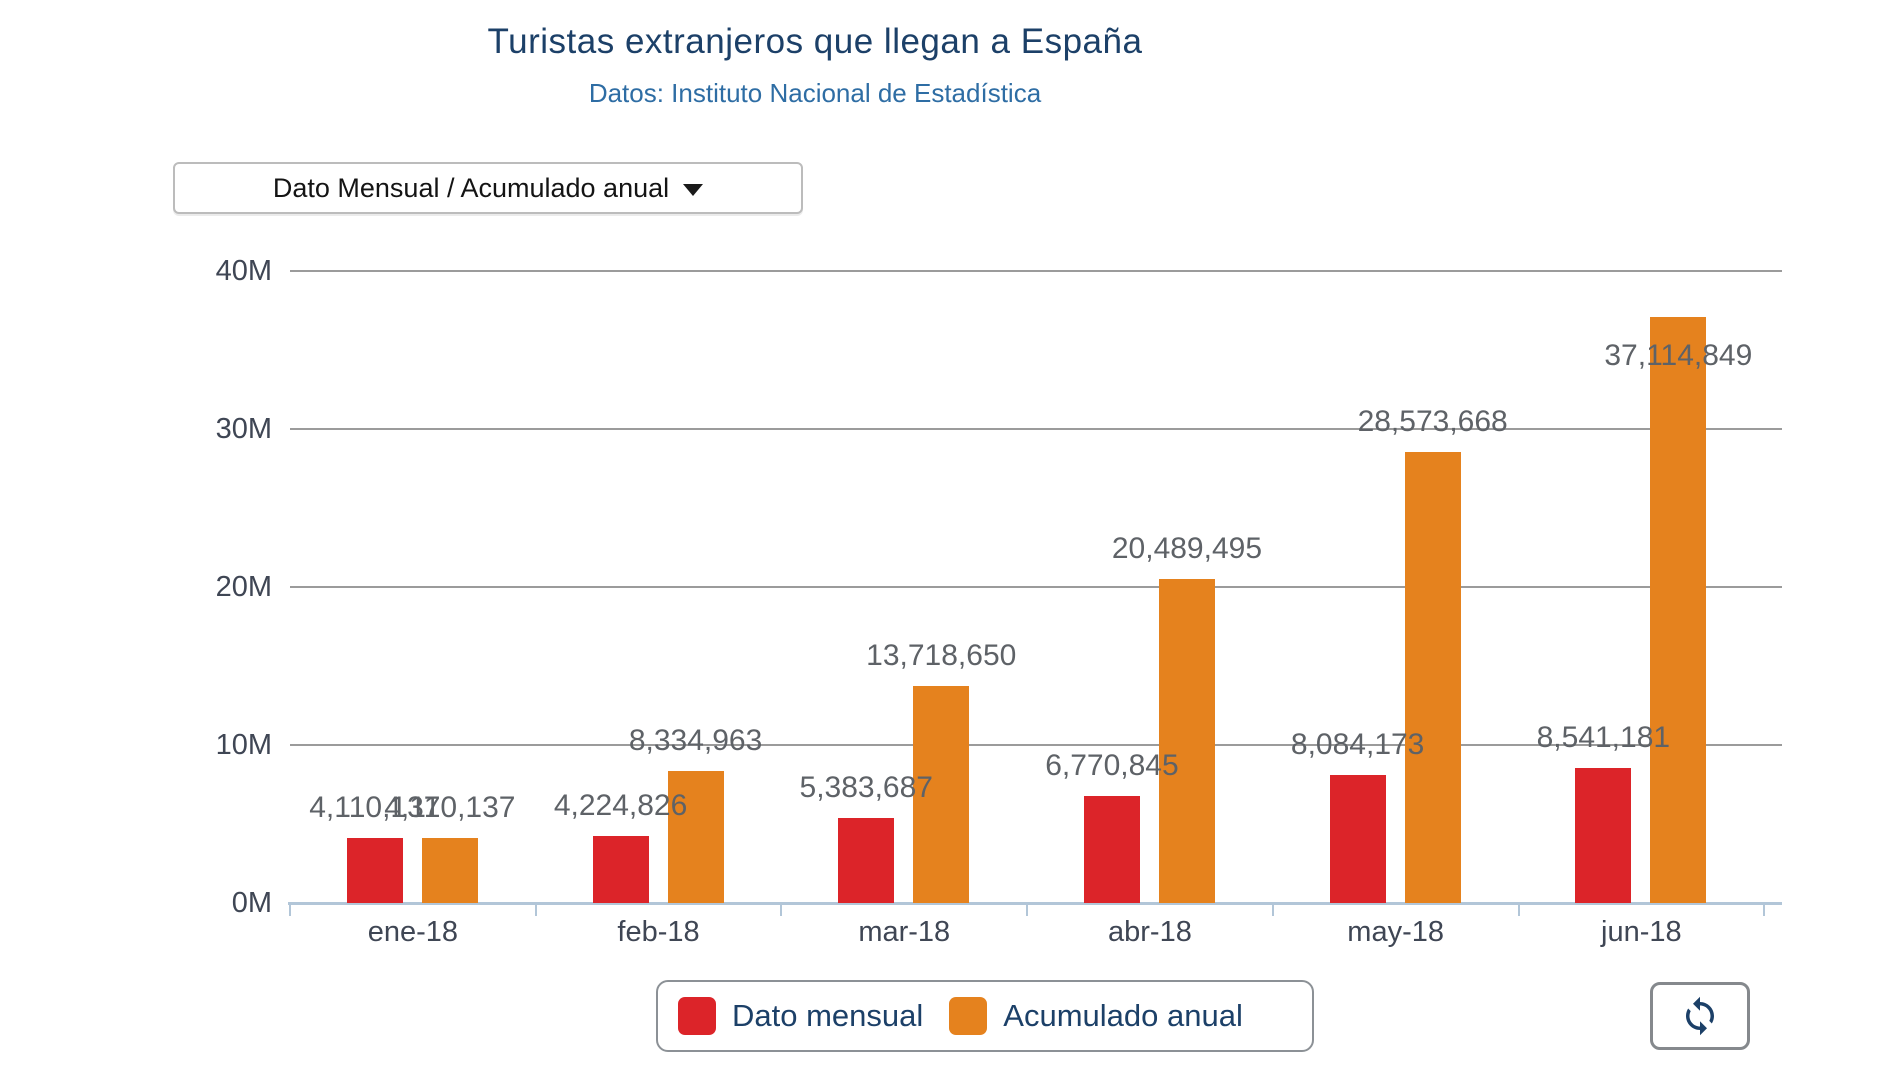  Describe the element at coordinates (471, 187) in the screenshot. I see `view-mode-dropdown-label: Dato Mensual / Acumulado anual` at that location.